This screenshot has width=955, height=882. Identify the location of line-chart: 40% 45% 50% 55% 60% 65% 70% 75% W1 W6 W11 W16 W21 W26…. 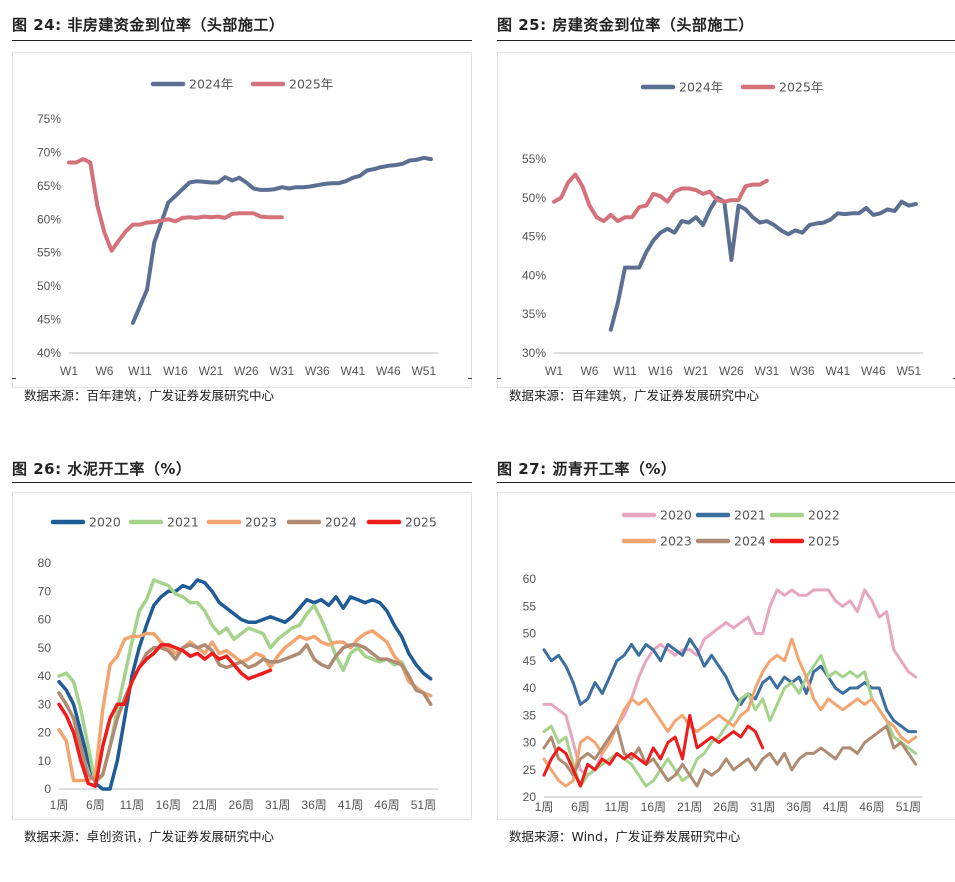
(237, 227).